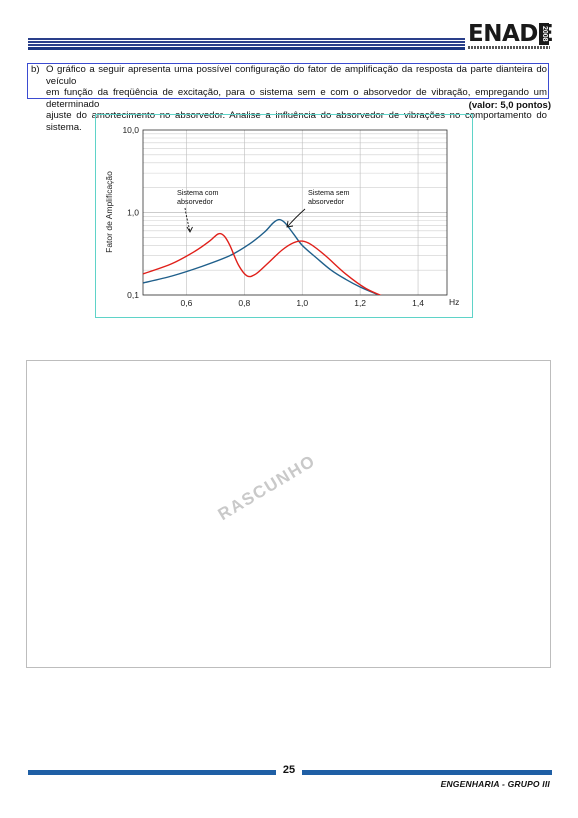 The image size is (578, 818). What do you see at coordinates (326, 201) in the screenshot?
I see `annotation-sem-line2: absorvedor` at bounding box center [326, 201].